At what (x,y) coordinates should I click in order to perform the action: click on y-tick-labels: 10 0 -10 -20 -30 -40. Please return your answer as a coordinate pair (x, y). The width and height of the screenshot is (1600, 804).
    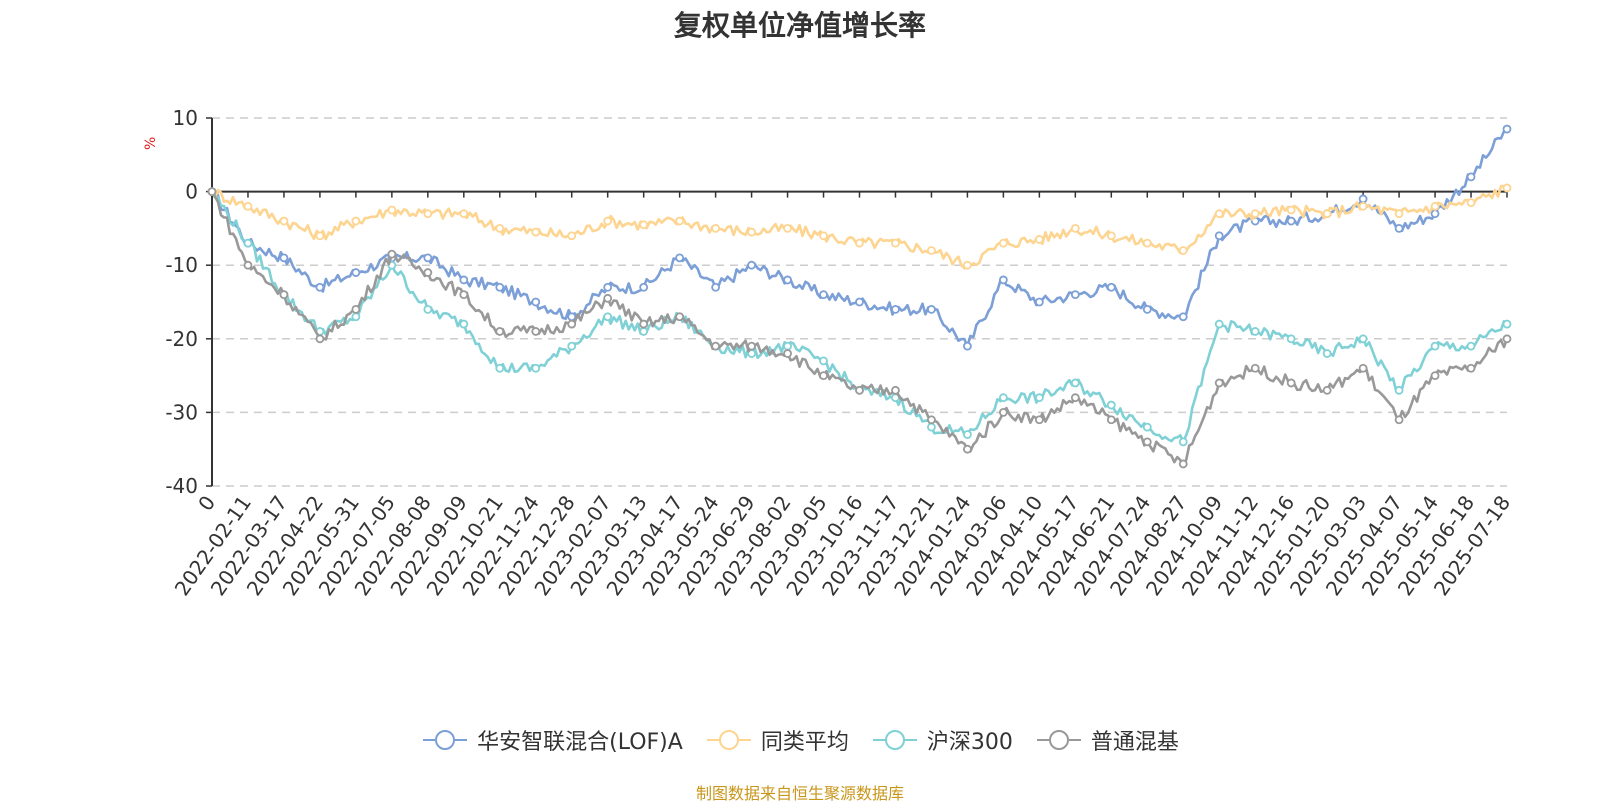
    Looking at the image, I should click on (181, 302).